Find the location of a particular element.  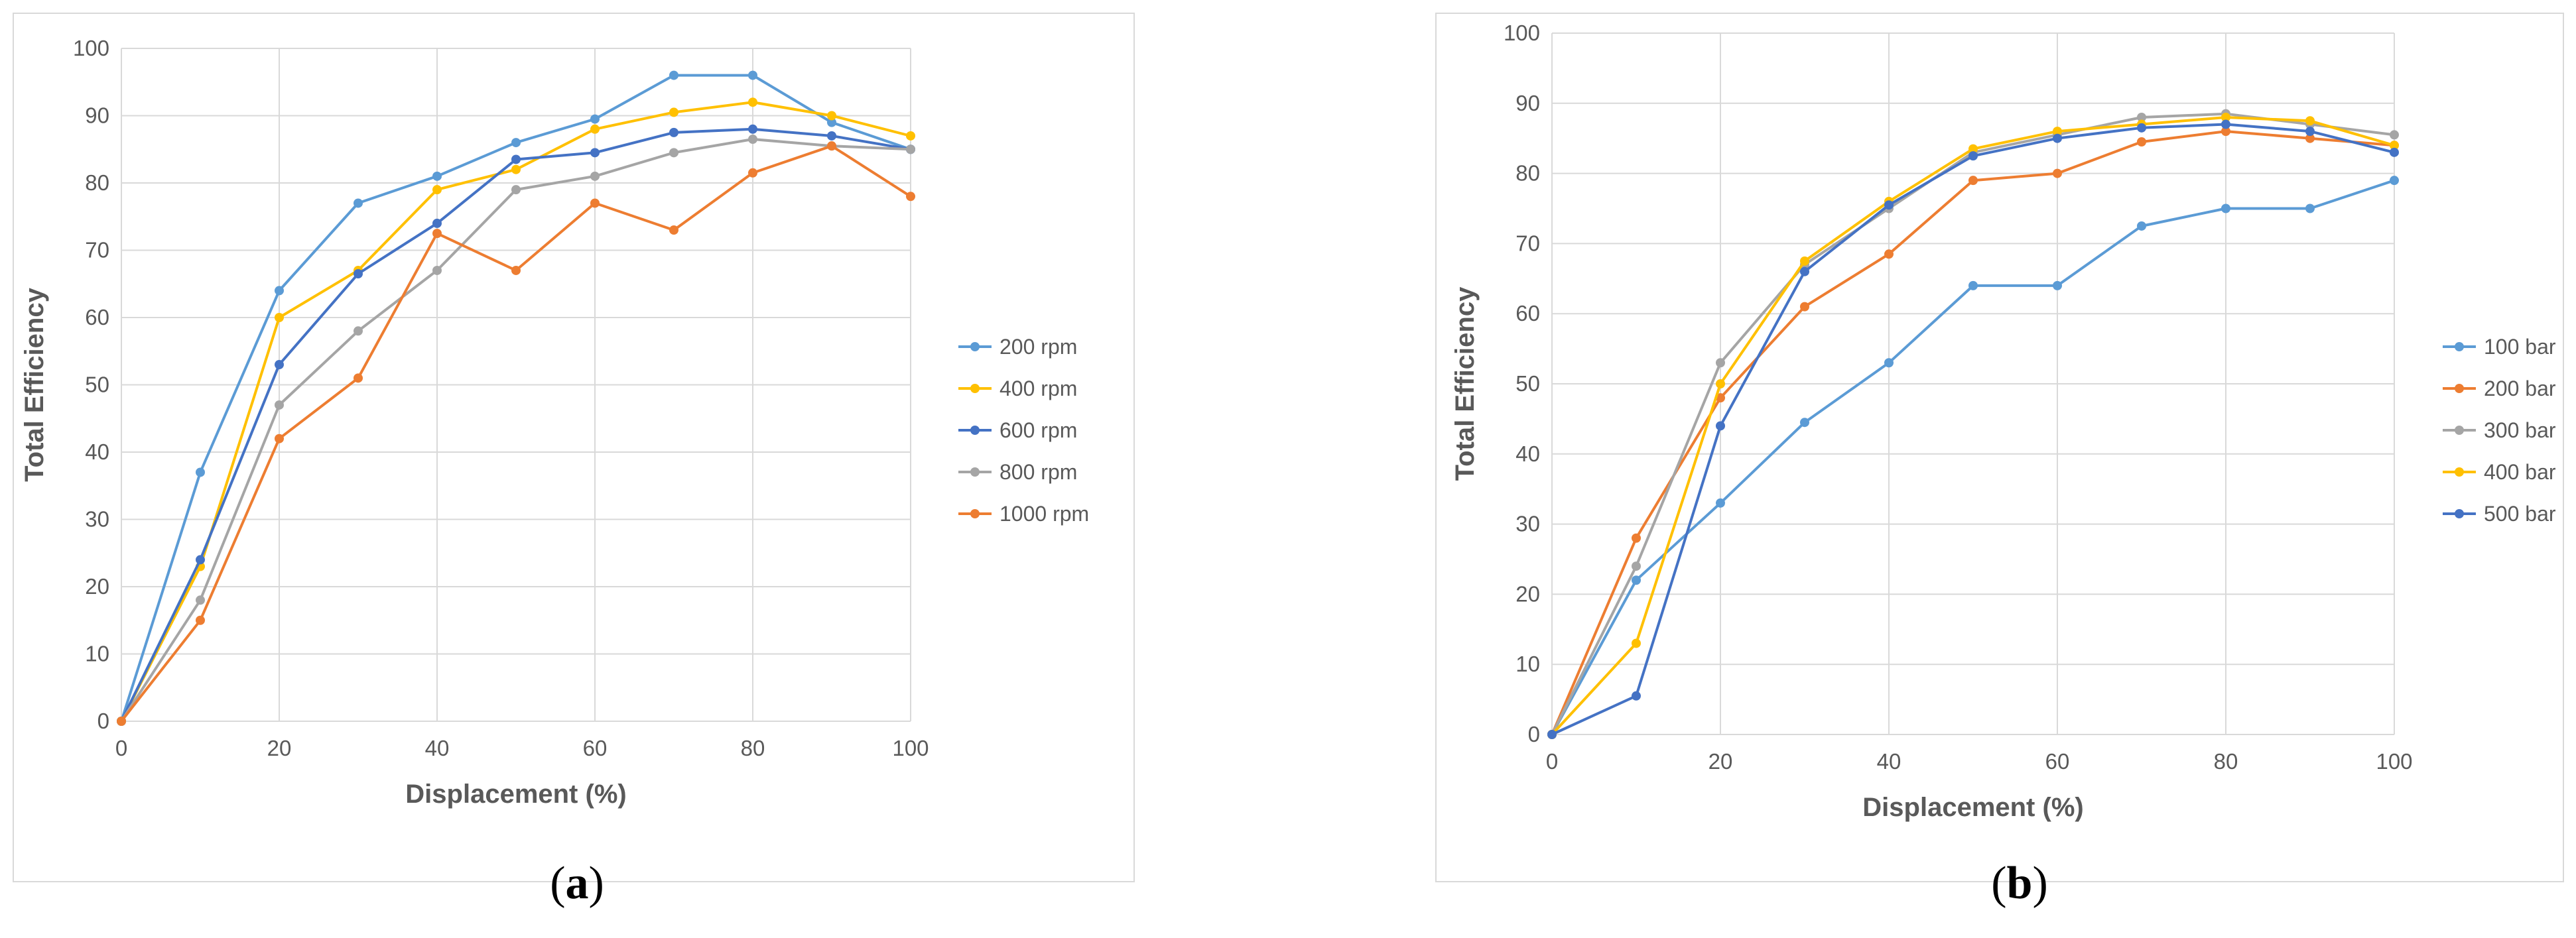

legend-label: 100 bar is located at coordinates (2520, 347).